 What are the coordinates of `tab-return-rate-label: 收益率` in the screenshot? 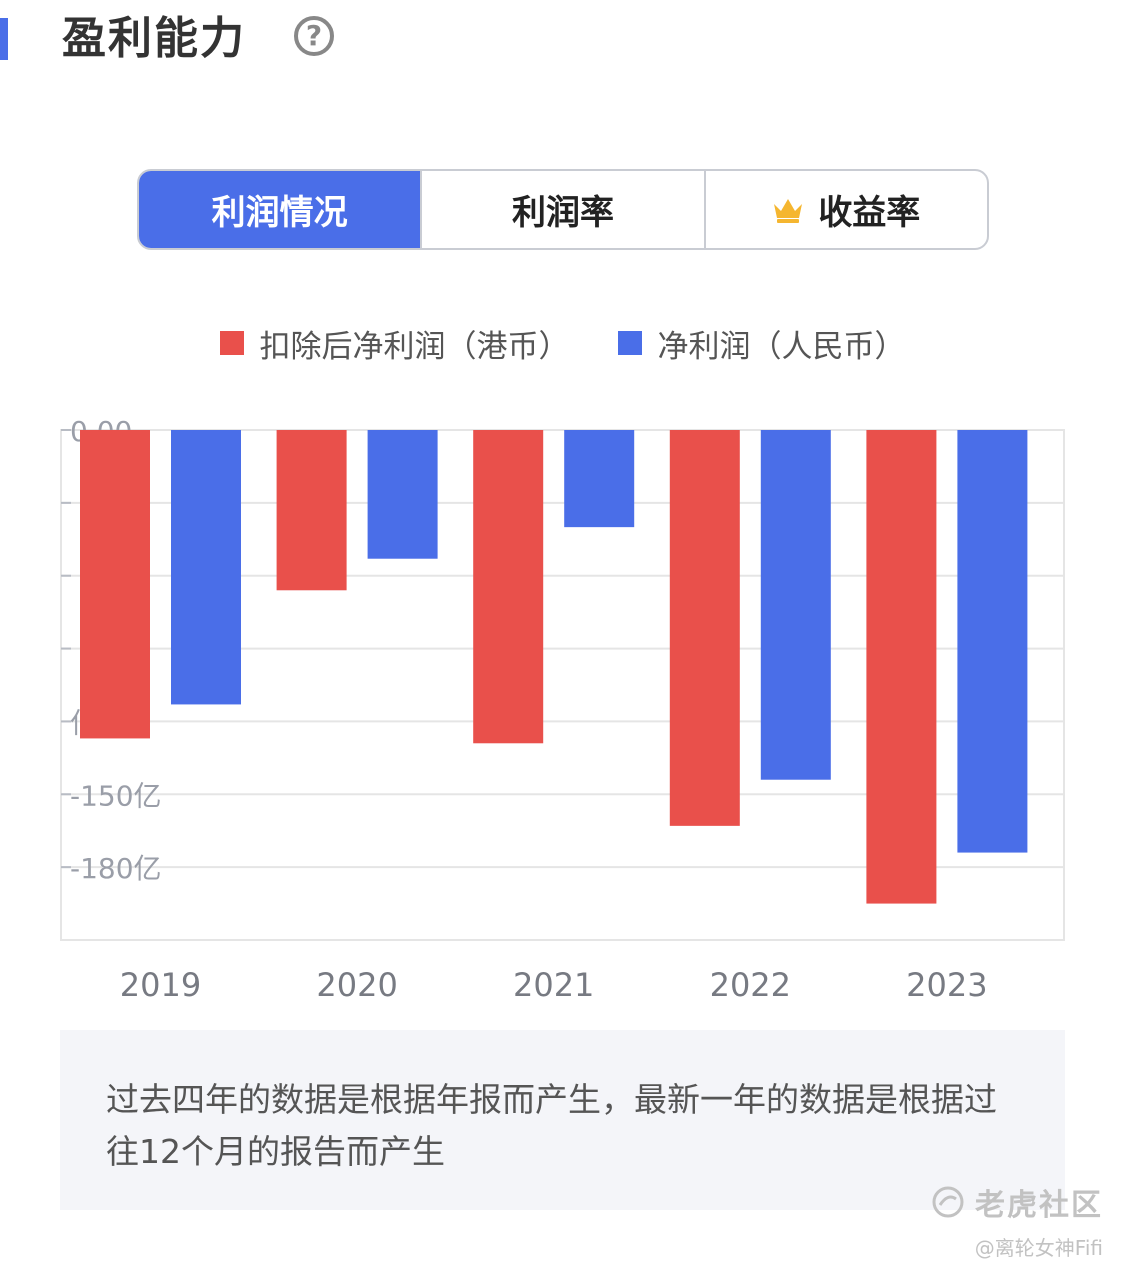 It's located at (869, 213).